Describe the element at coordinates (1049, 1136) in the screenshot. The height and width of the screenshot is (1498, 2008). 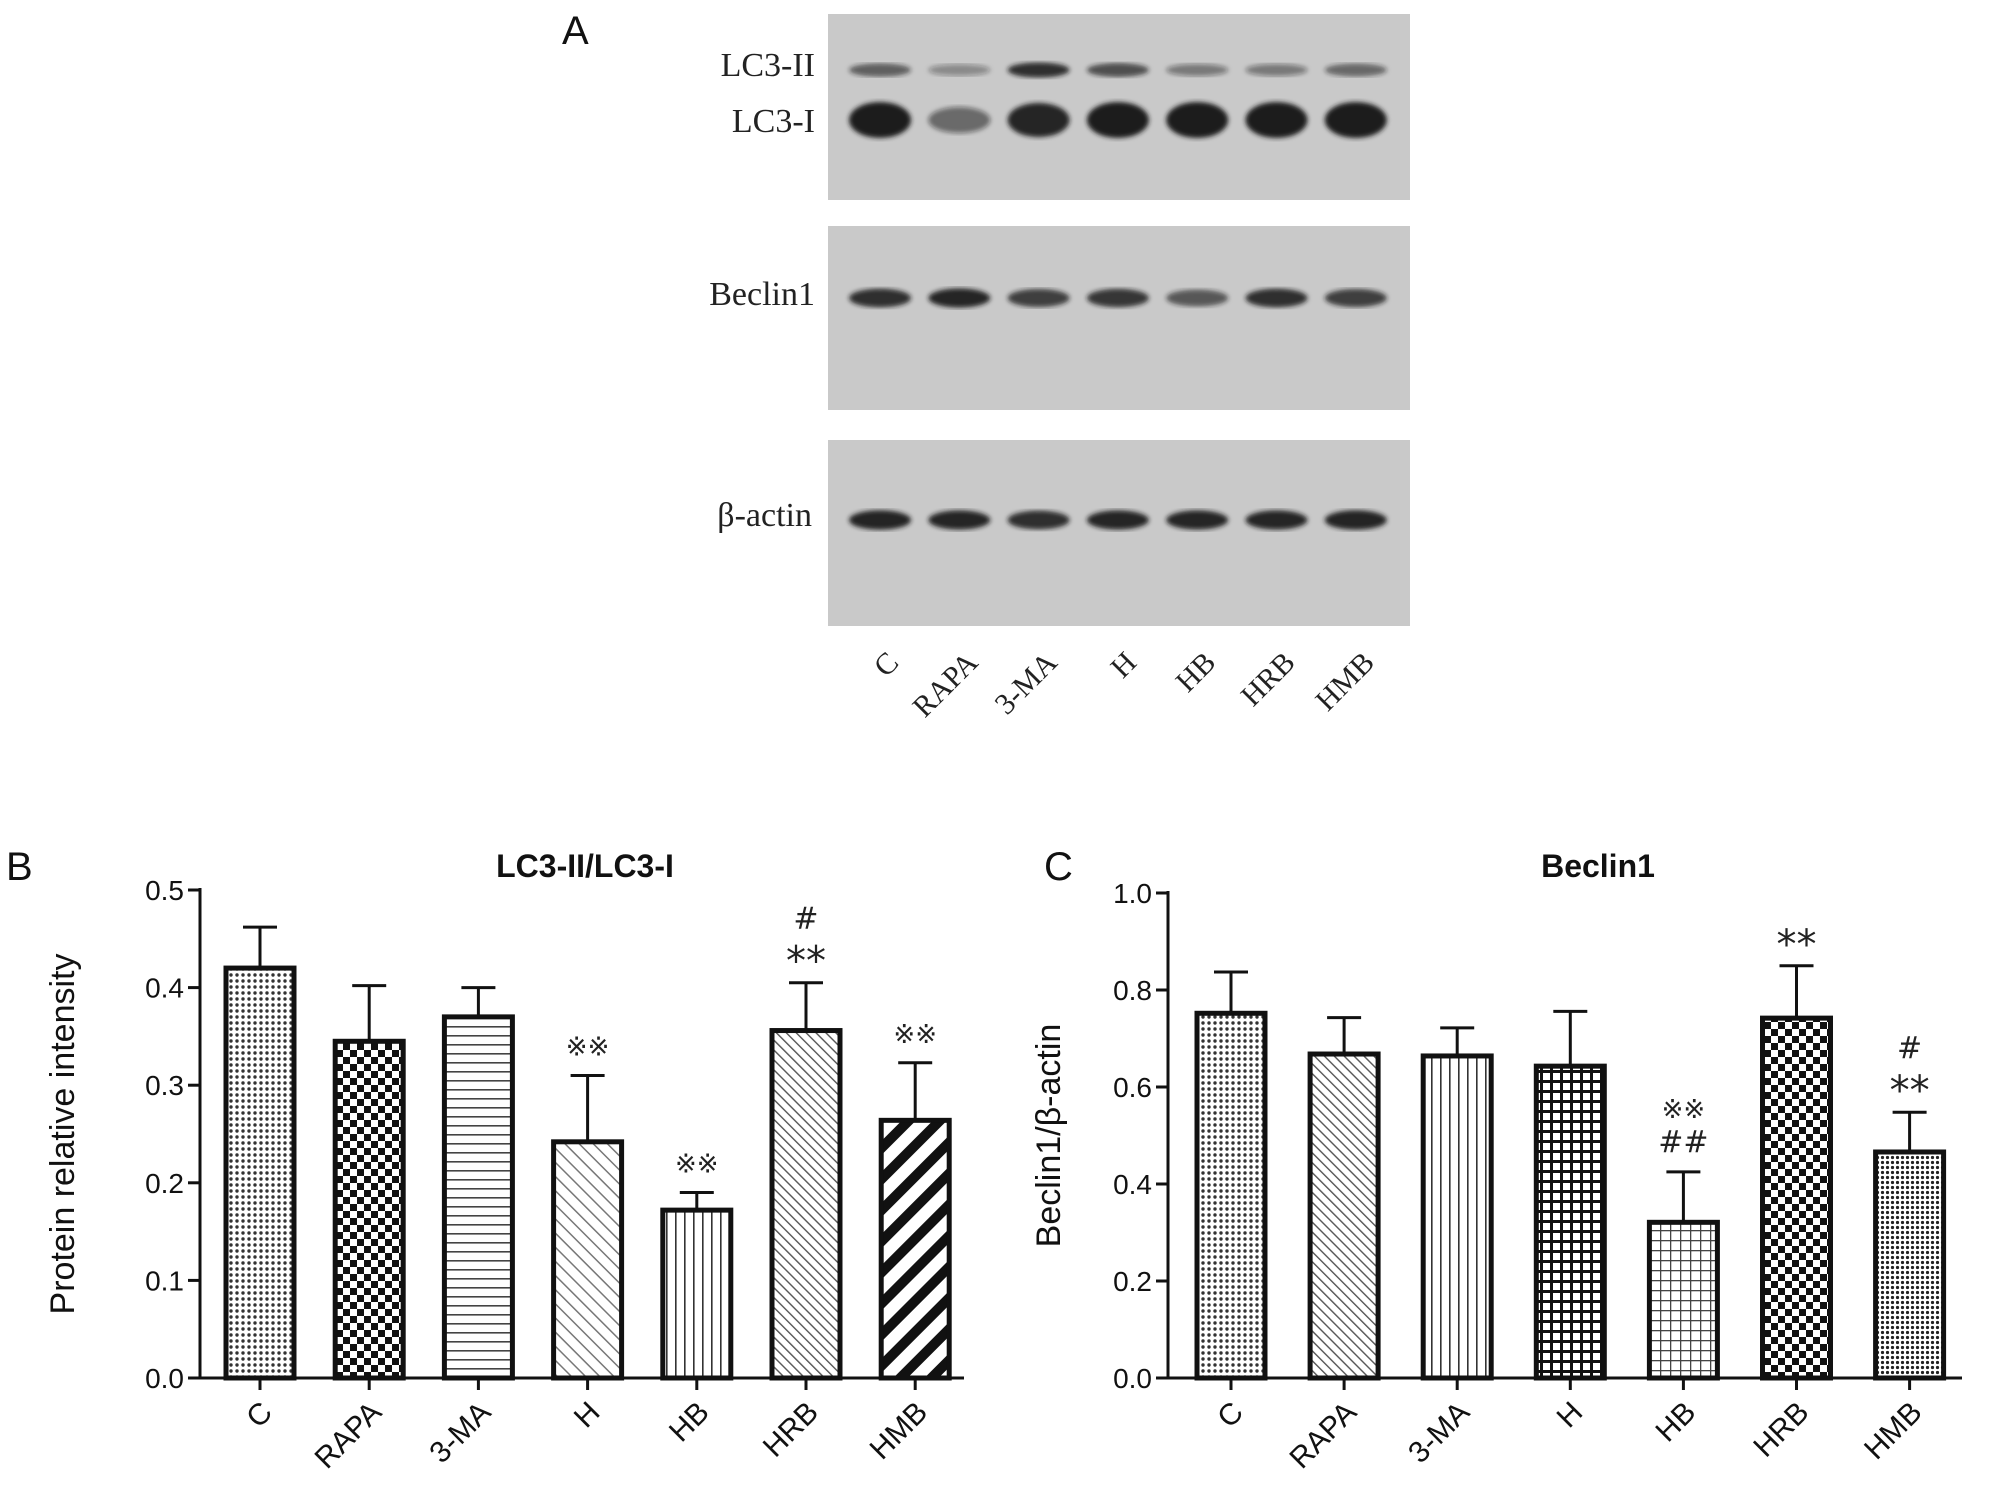
I see `y-axis-label: Beclin1/β-actin` at that location.